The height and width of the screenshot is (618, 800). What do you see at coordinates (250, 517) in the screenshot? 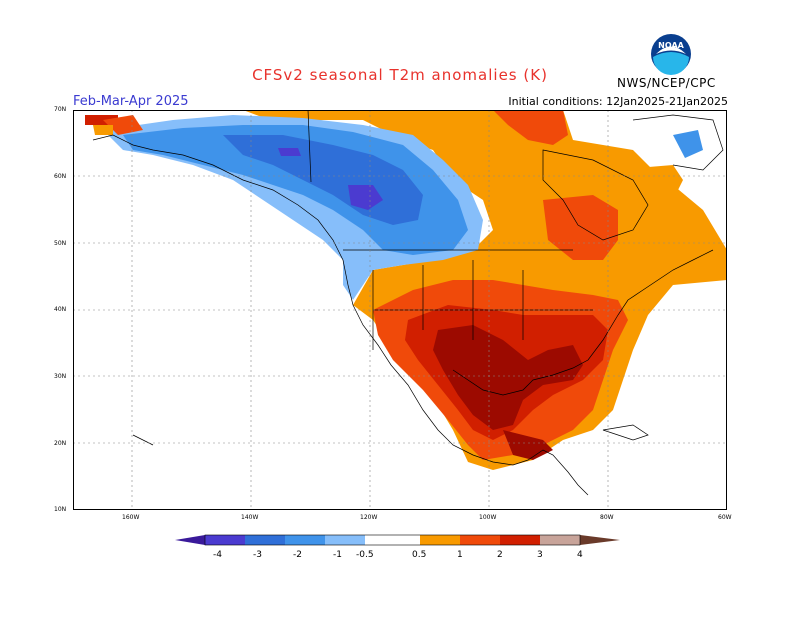
I see `lon-label-140w: 140W` at bounding box center [250, 517].